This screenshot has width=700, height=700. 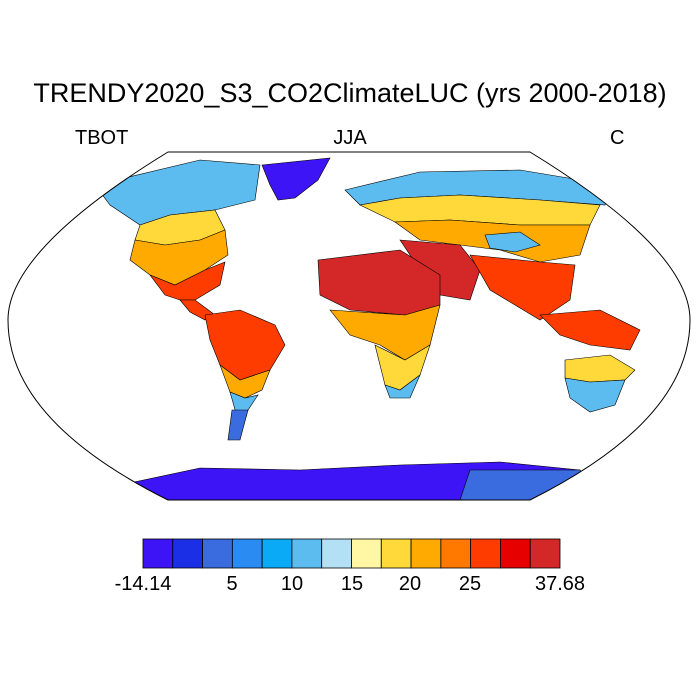 I want to click on north-america-hot, so click(x=187, y=281).